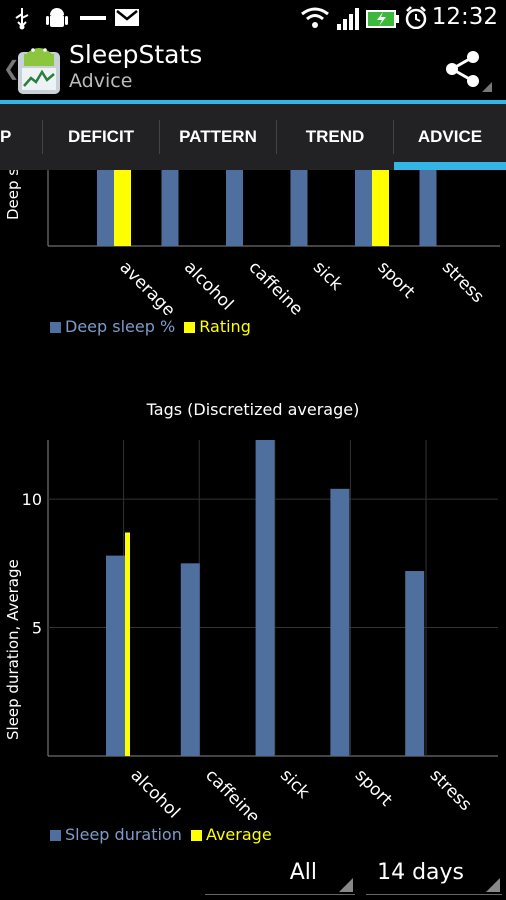  I want to click on app-title: SleepStats, so click(136, 54).